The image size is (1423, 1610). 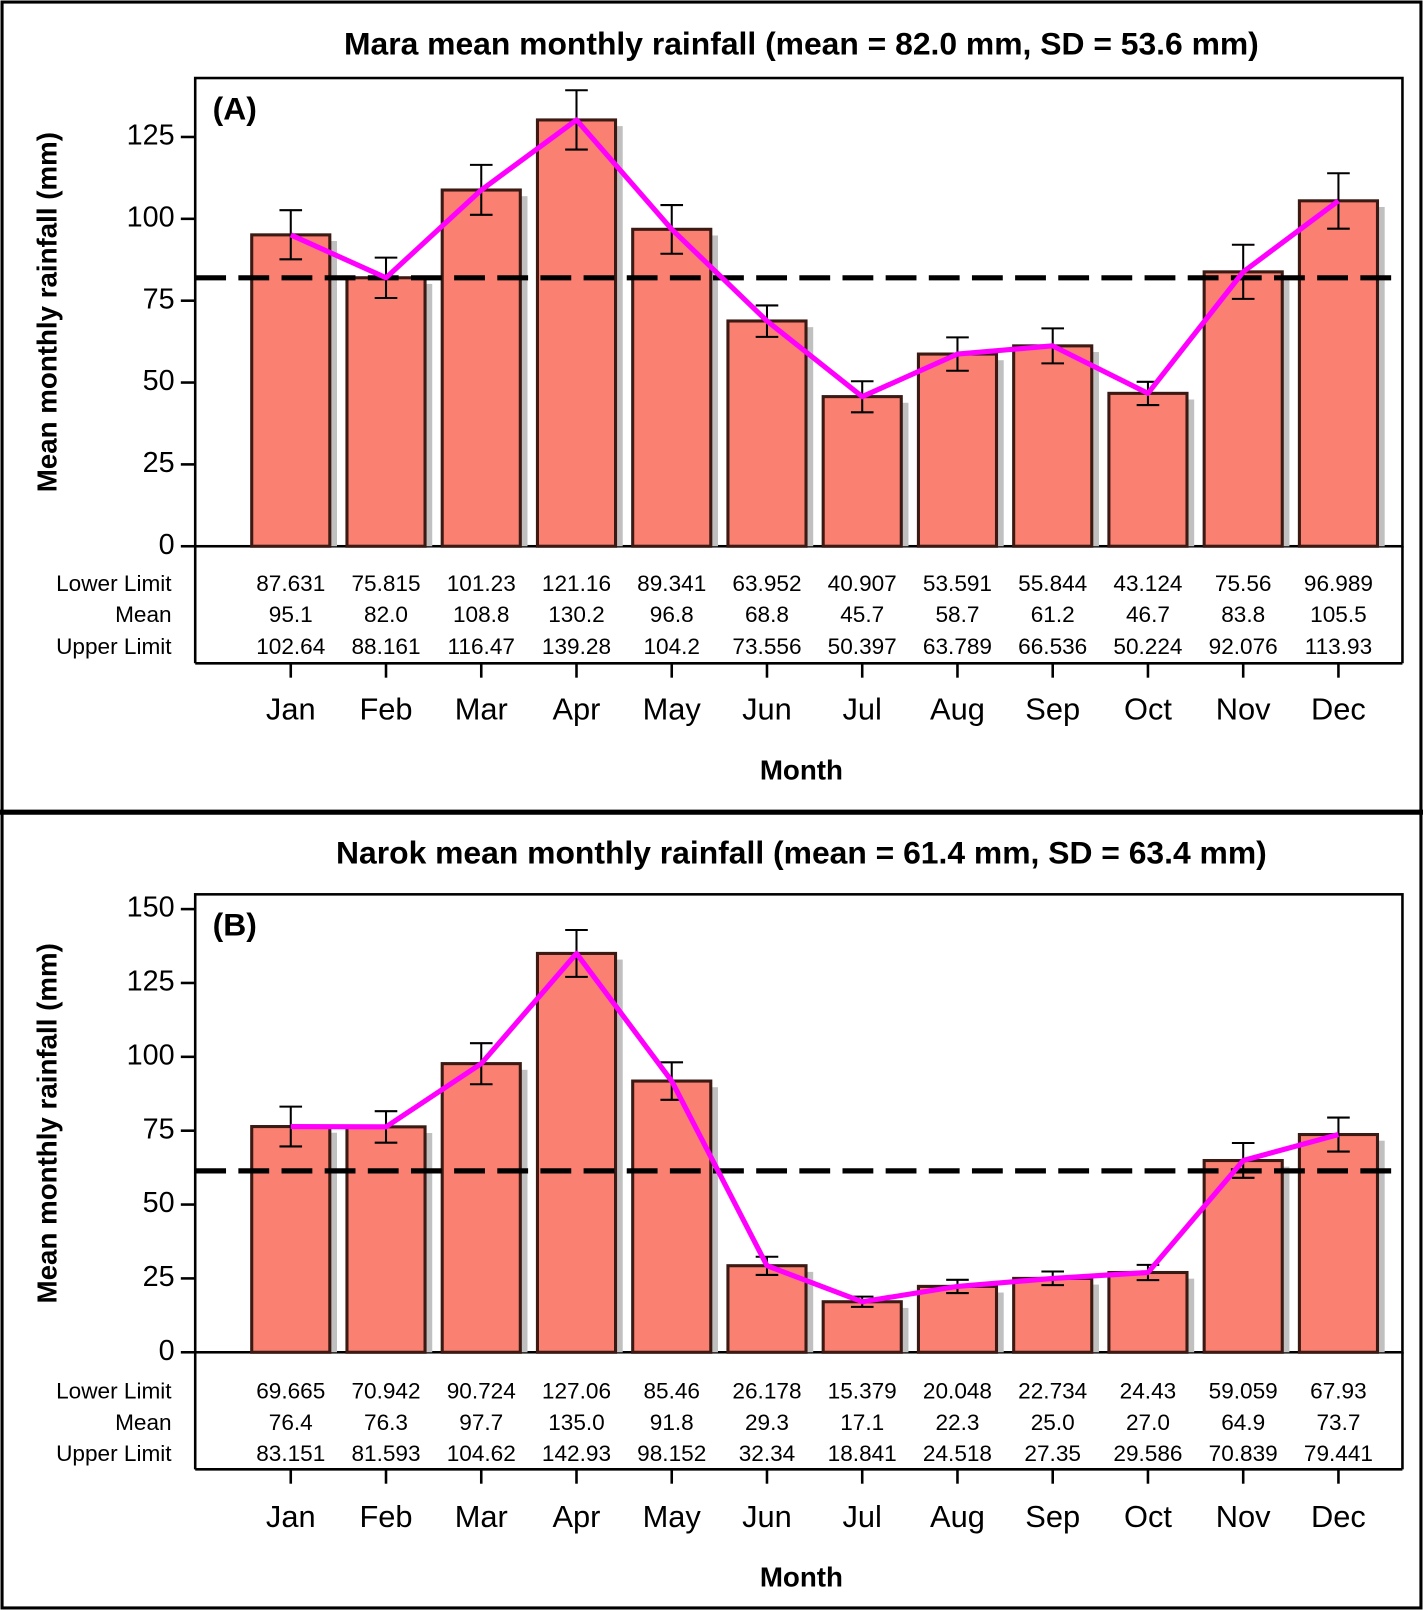 I want to click on table-cell: 90.724, so click(x=481, y=1390).